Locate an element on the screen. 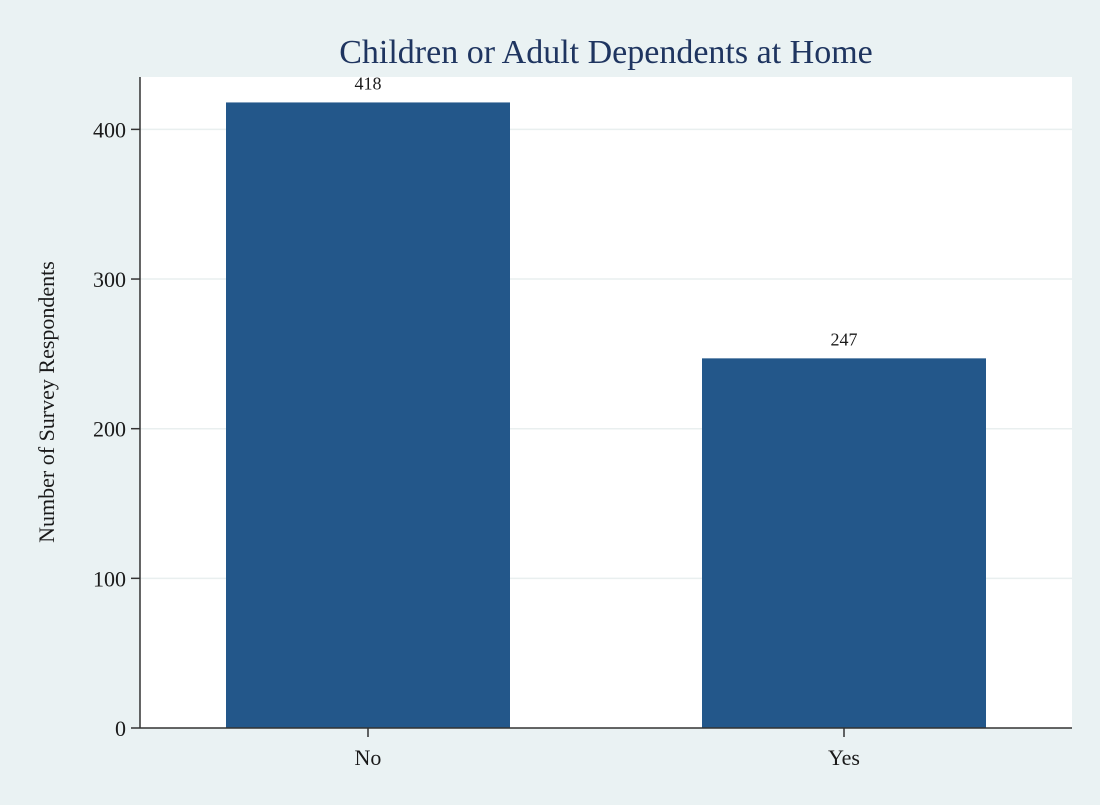 The height and width of the screenshot is (805, 1100). y-tick-label: 100 is located at coordinates (109, 578).